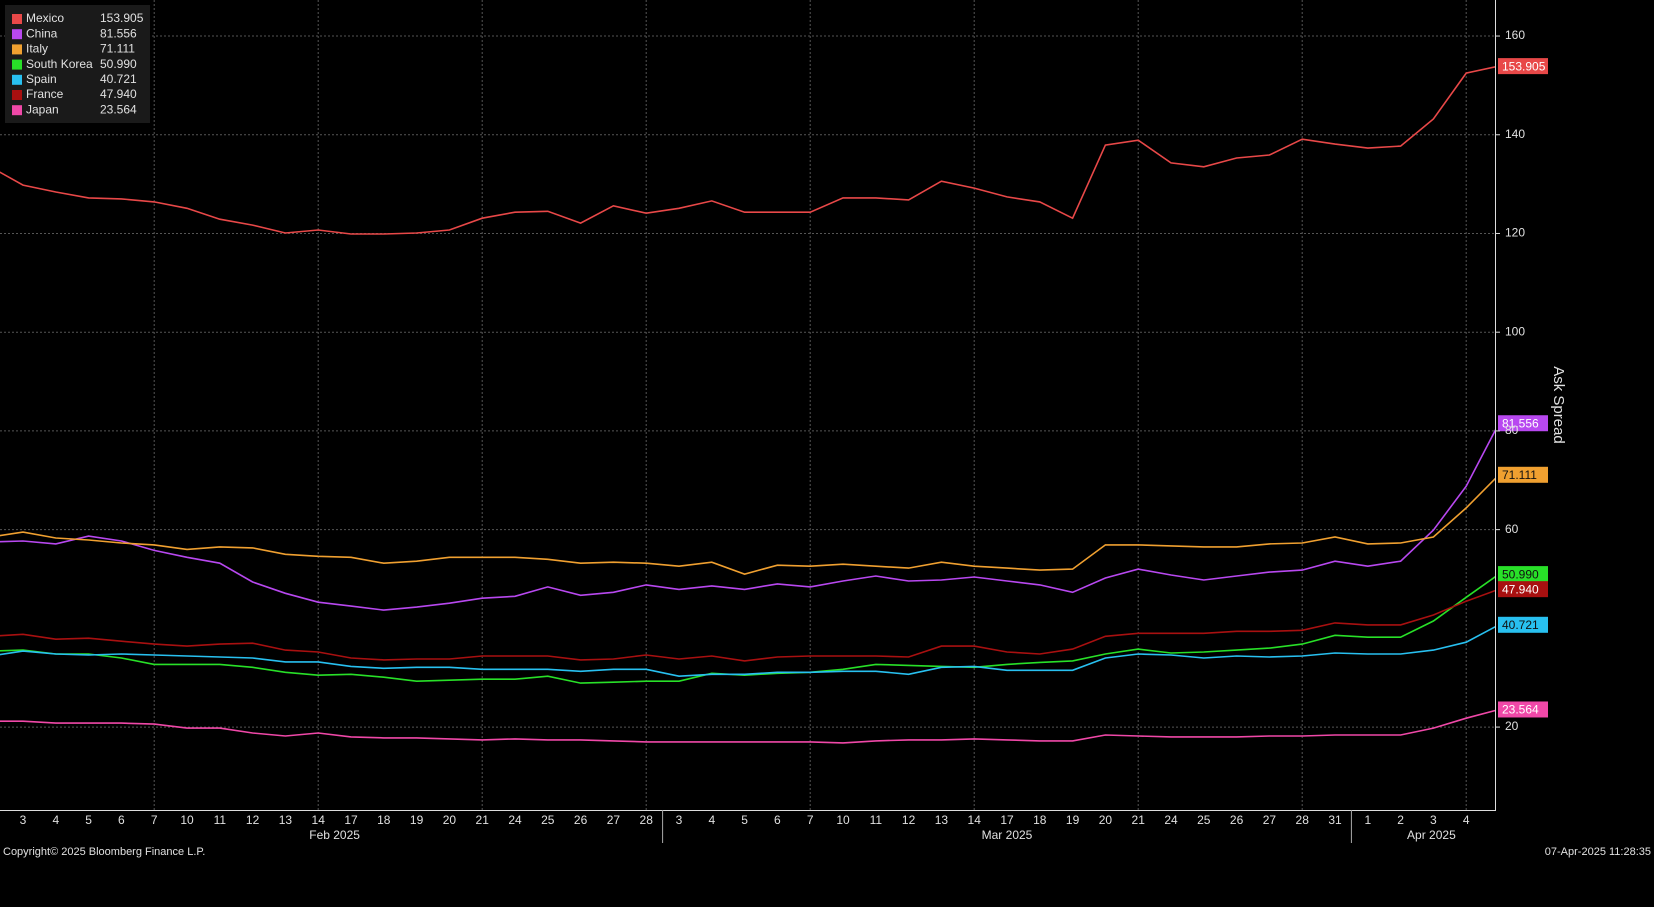 This screenshot has height=907, width=1654. Describe the element at coordinates (45, 18) in the screenshot. I see `legend-name: Mexico` at that location.